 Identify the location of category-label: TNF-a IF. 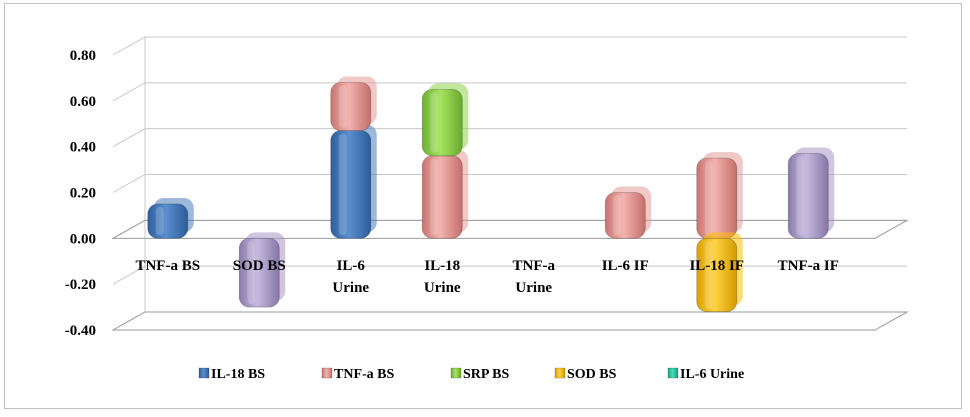
(808, 266).